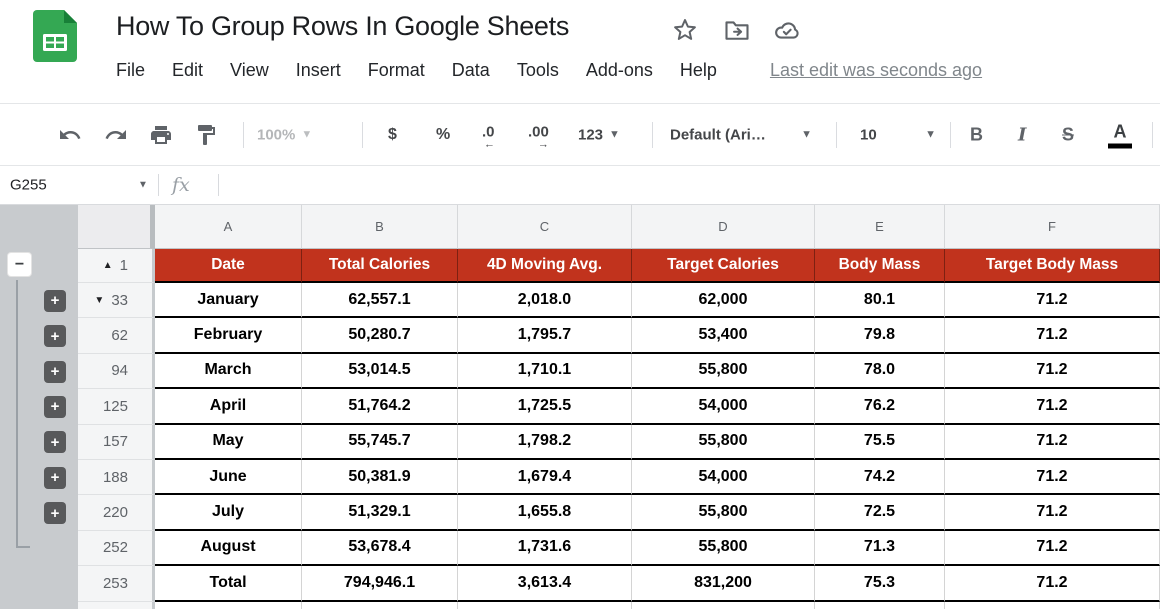 This screenshot has width=1160, height=609. What do you see at coordinates (116, 266) in the screenshot?
I see `row-header-1: ▲ 1` at bounding box center [116, 266].